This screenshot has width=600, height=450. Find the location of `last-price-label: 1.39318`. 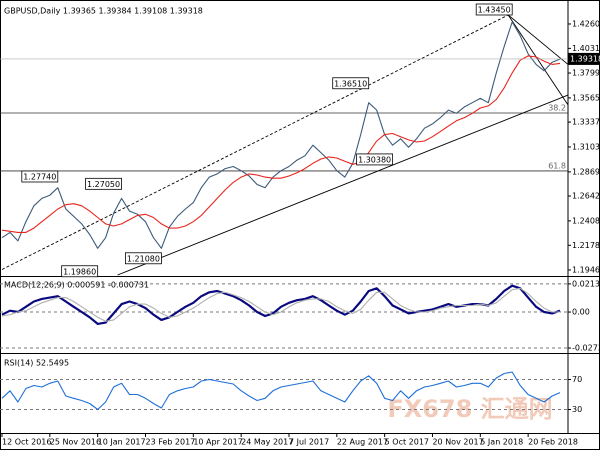

last-price-label: 1.39318 is located at coordinates (585, 58).